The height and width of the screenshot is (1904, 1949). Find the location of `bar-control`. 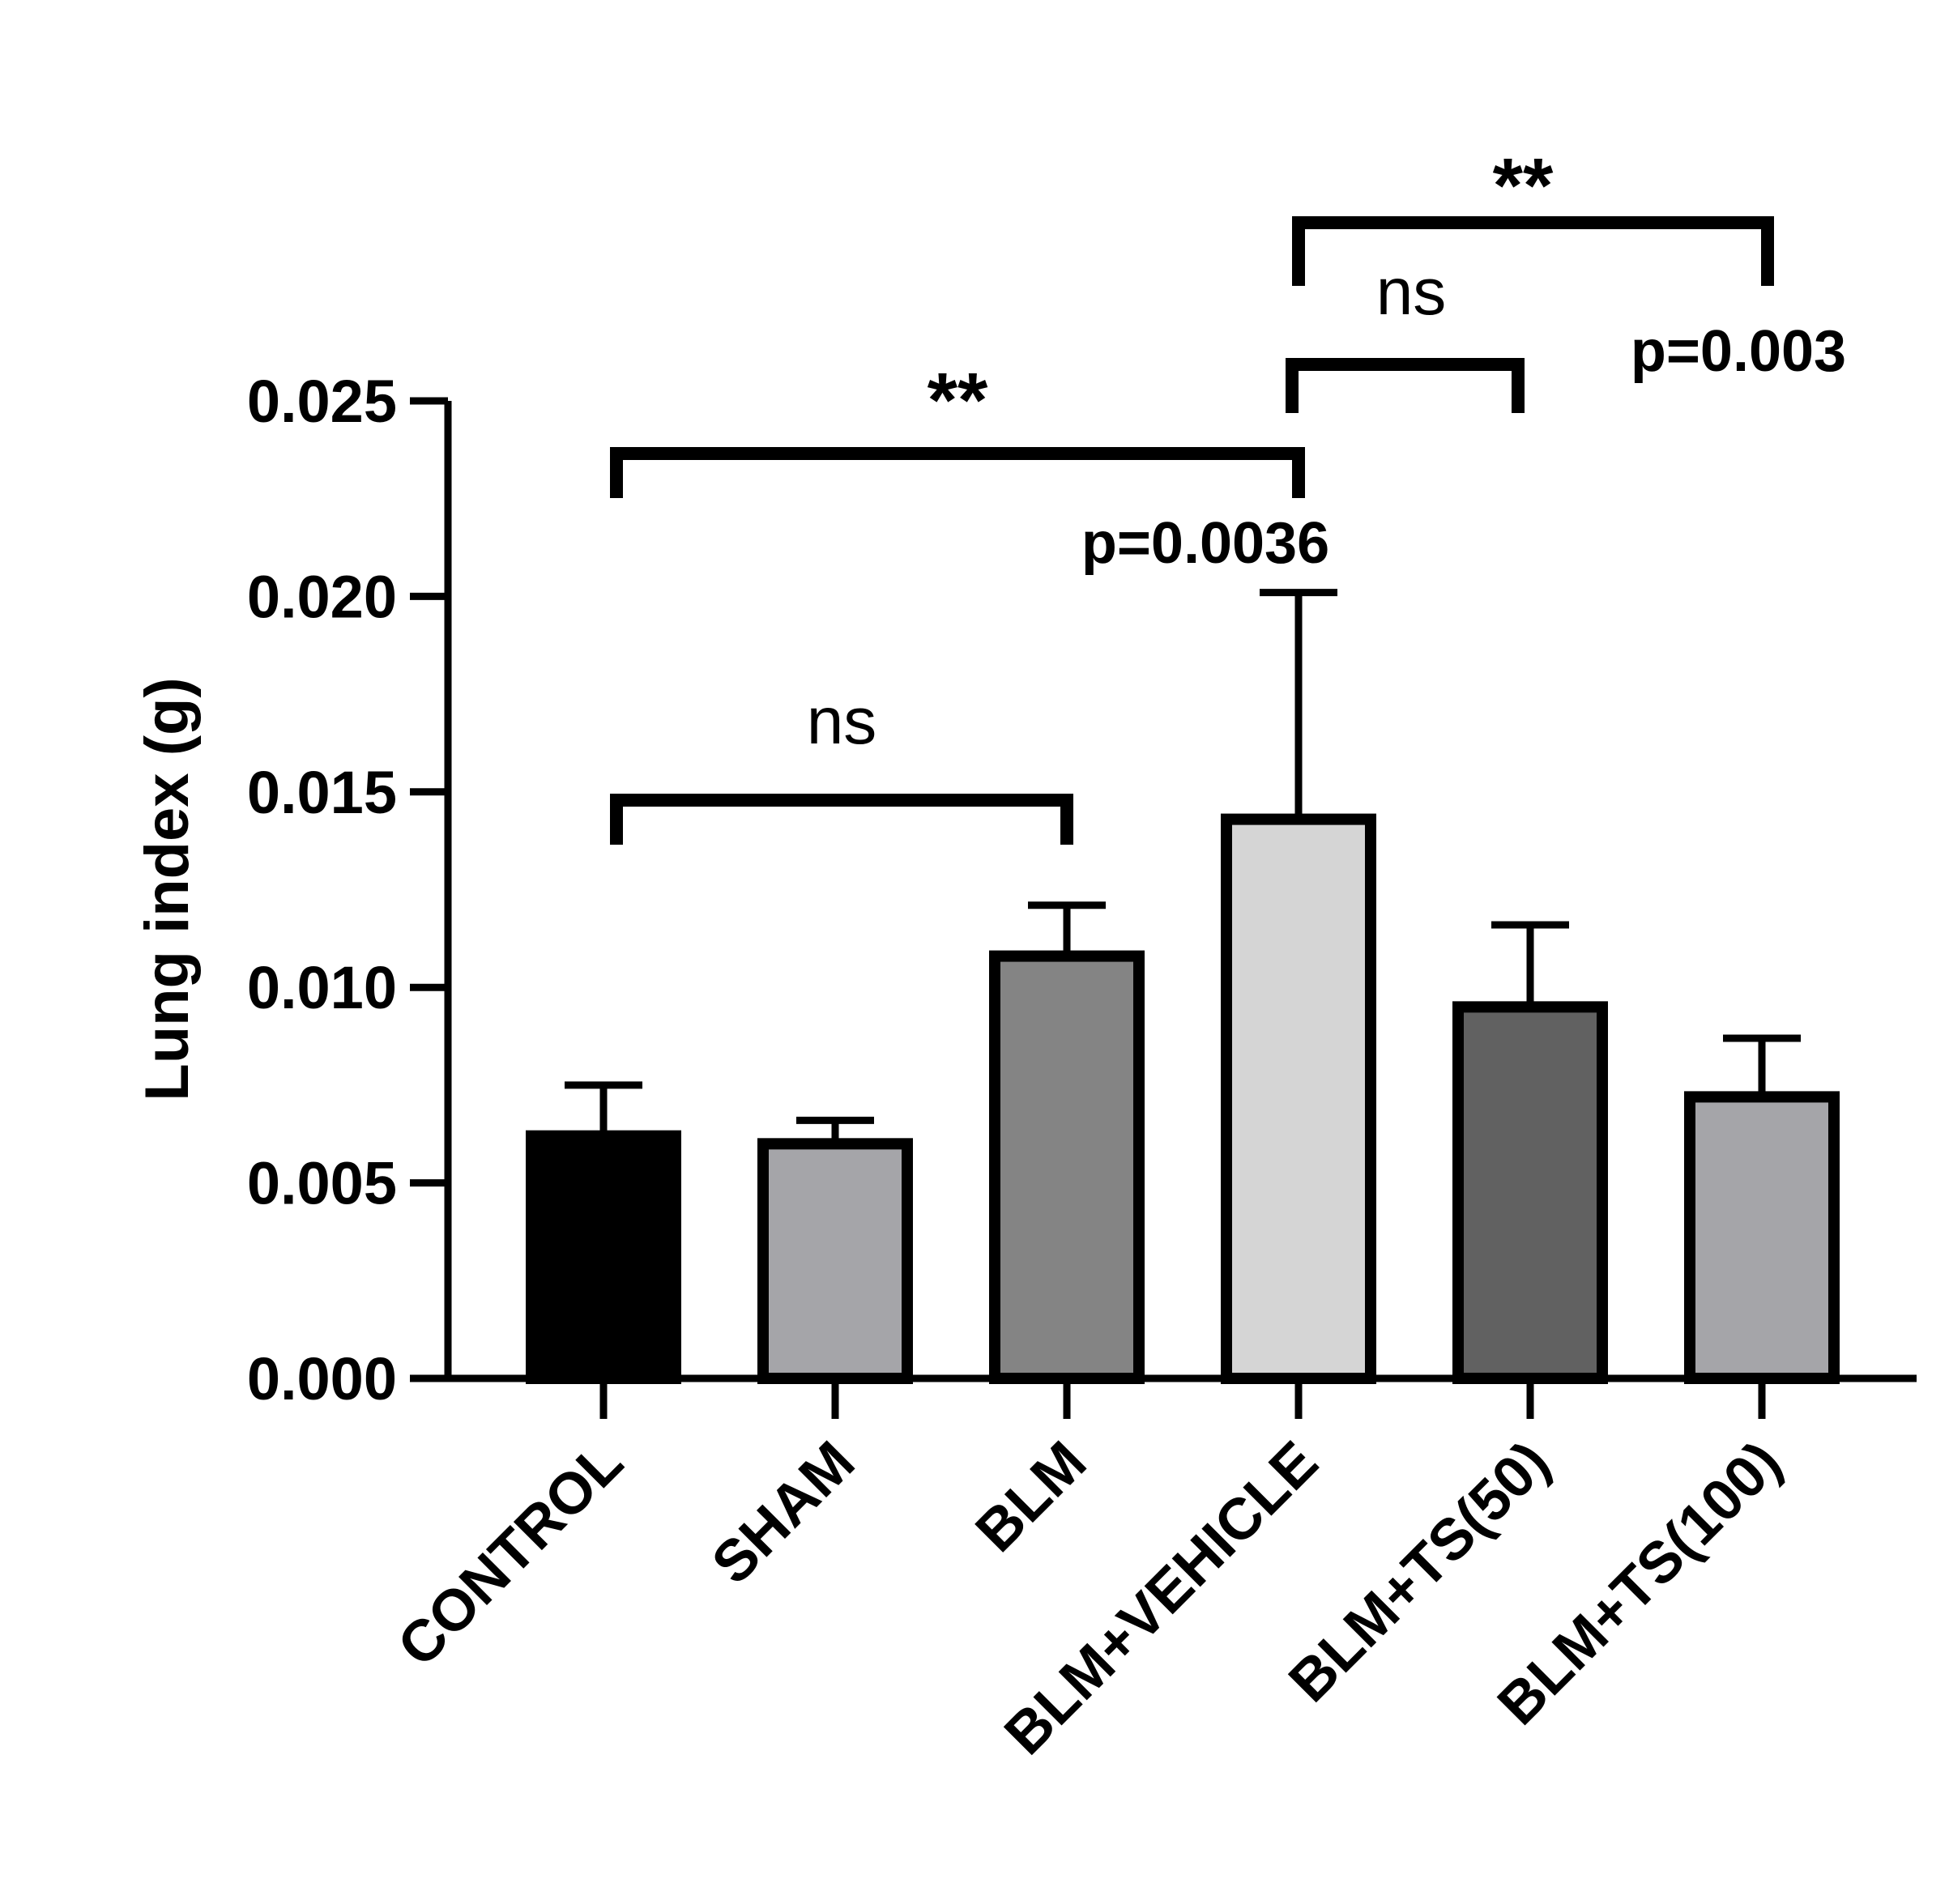

bar-control is located at coordinates (603, 1257).